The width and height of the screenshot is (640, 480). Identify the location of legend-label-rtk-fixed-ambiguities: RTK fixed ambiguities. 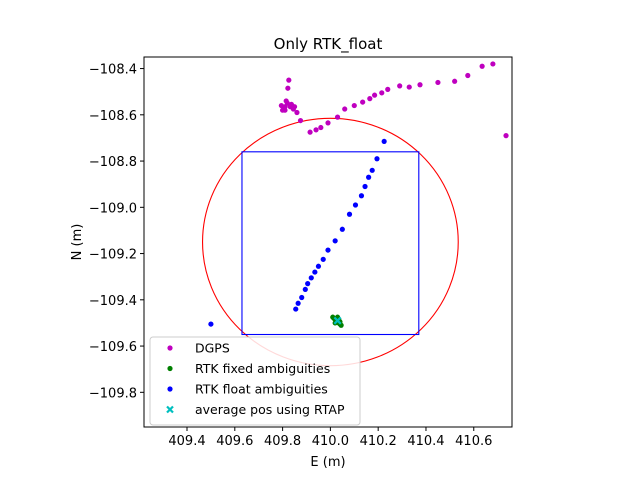
(262, 368).